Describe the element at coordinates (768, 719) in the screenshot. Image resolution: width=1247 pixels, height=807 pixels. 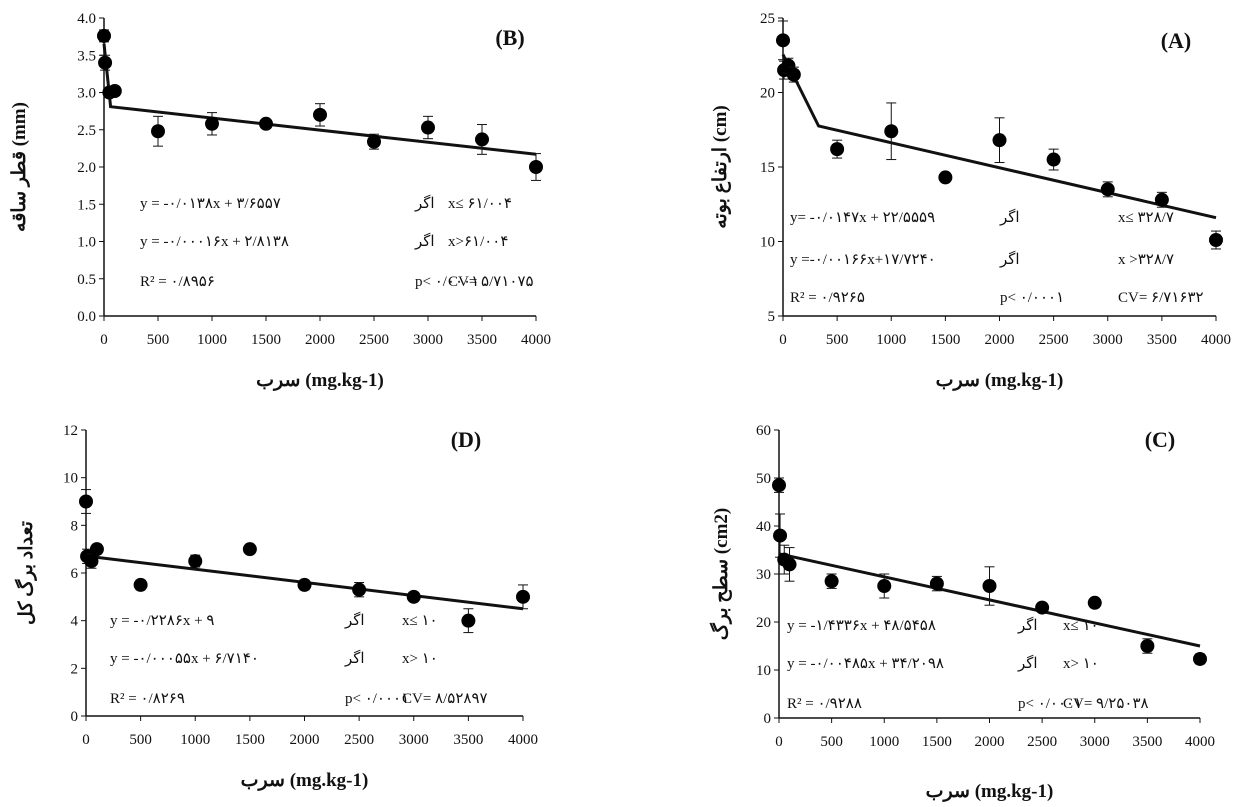
I see `y-tick-label: 0` at that location.